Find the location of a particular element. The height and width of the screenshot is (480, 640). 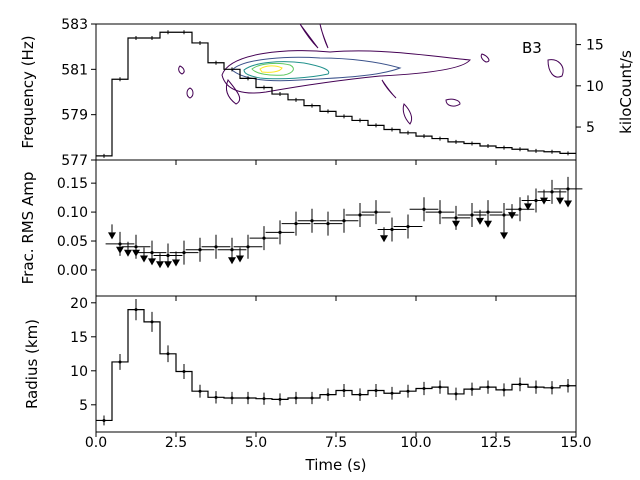

top-ytick-label: 577 is located at coordinates (74, 161).